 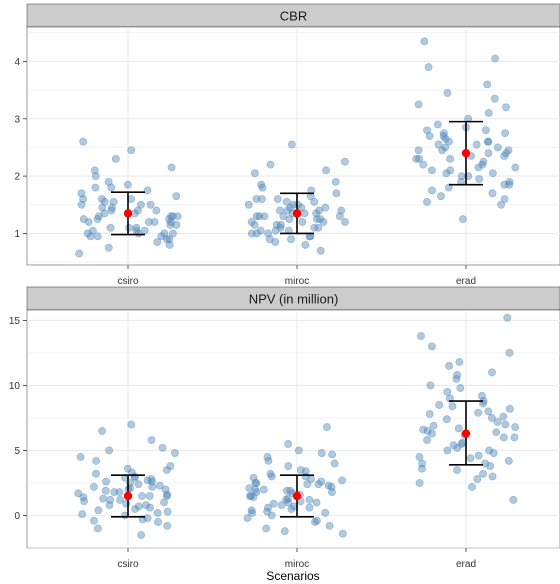 I want to click on x-tick-label: erad, so click(x=466, y=281).